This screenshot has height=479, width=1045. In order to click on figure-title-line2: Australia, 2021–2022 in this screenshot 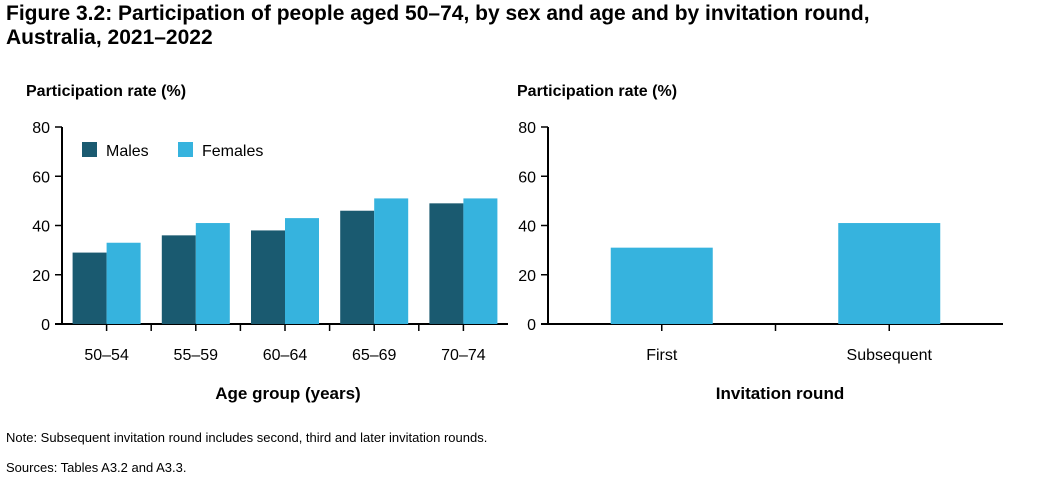, I will do `click(109, 37)`.